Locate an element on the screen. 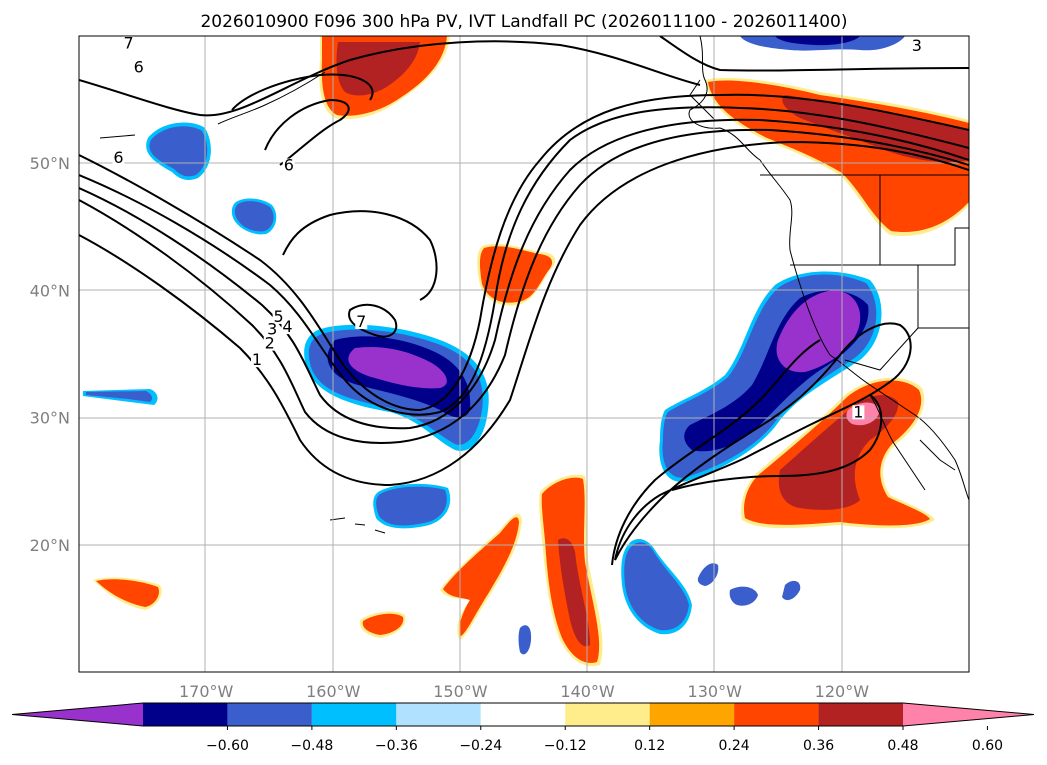 Image resolution: width=1047 pixels, height=765 pixels. colorbar-tick-label: −0.12 is located at coordinates (565, 746).